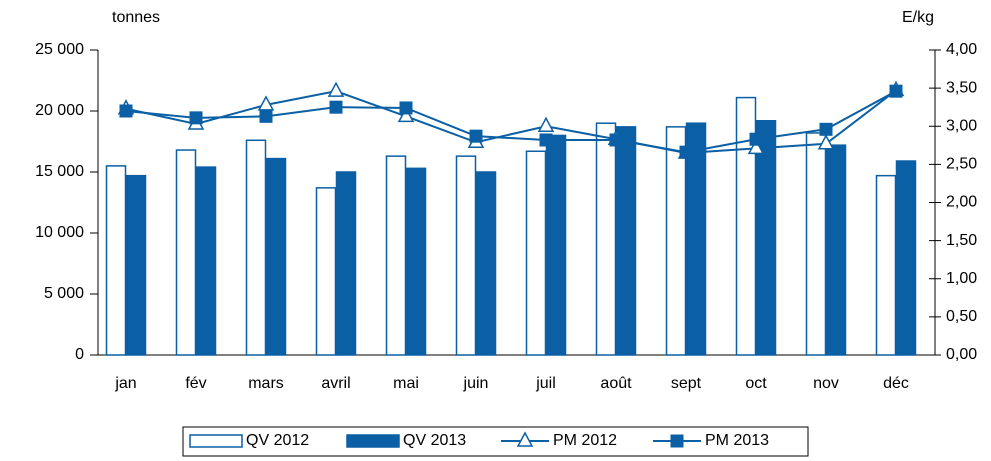  What do you see at coordinates (406, 383) in the screenshot?
I see `x-tick-label: mai` at bounding box center [406, 383].